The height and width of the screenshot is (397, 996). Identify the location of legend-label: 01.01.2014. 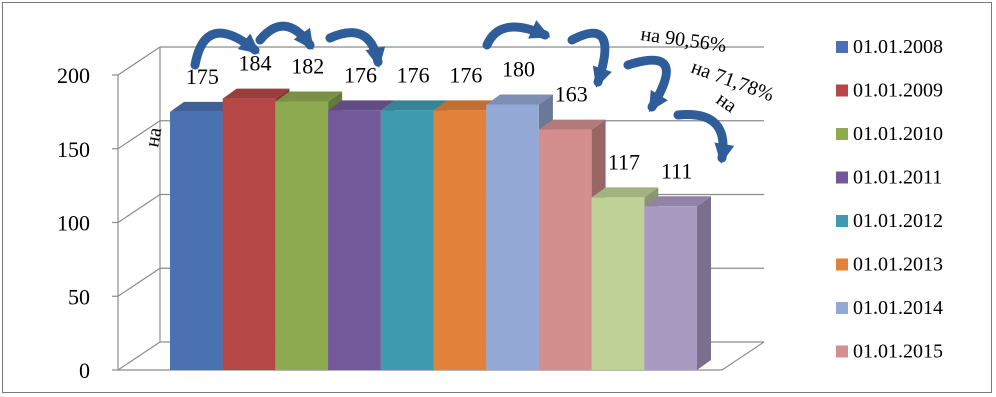
(898, 308).